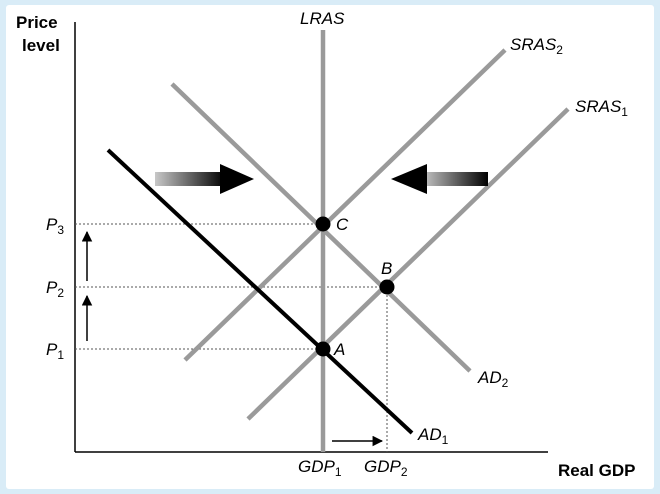  I want to click on sras2-label: SRAS2, so click(536, 46).